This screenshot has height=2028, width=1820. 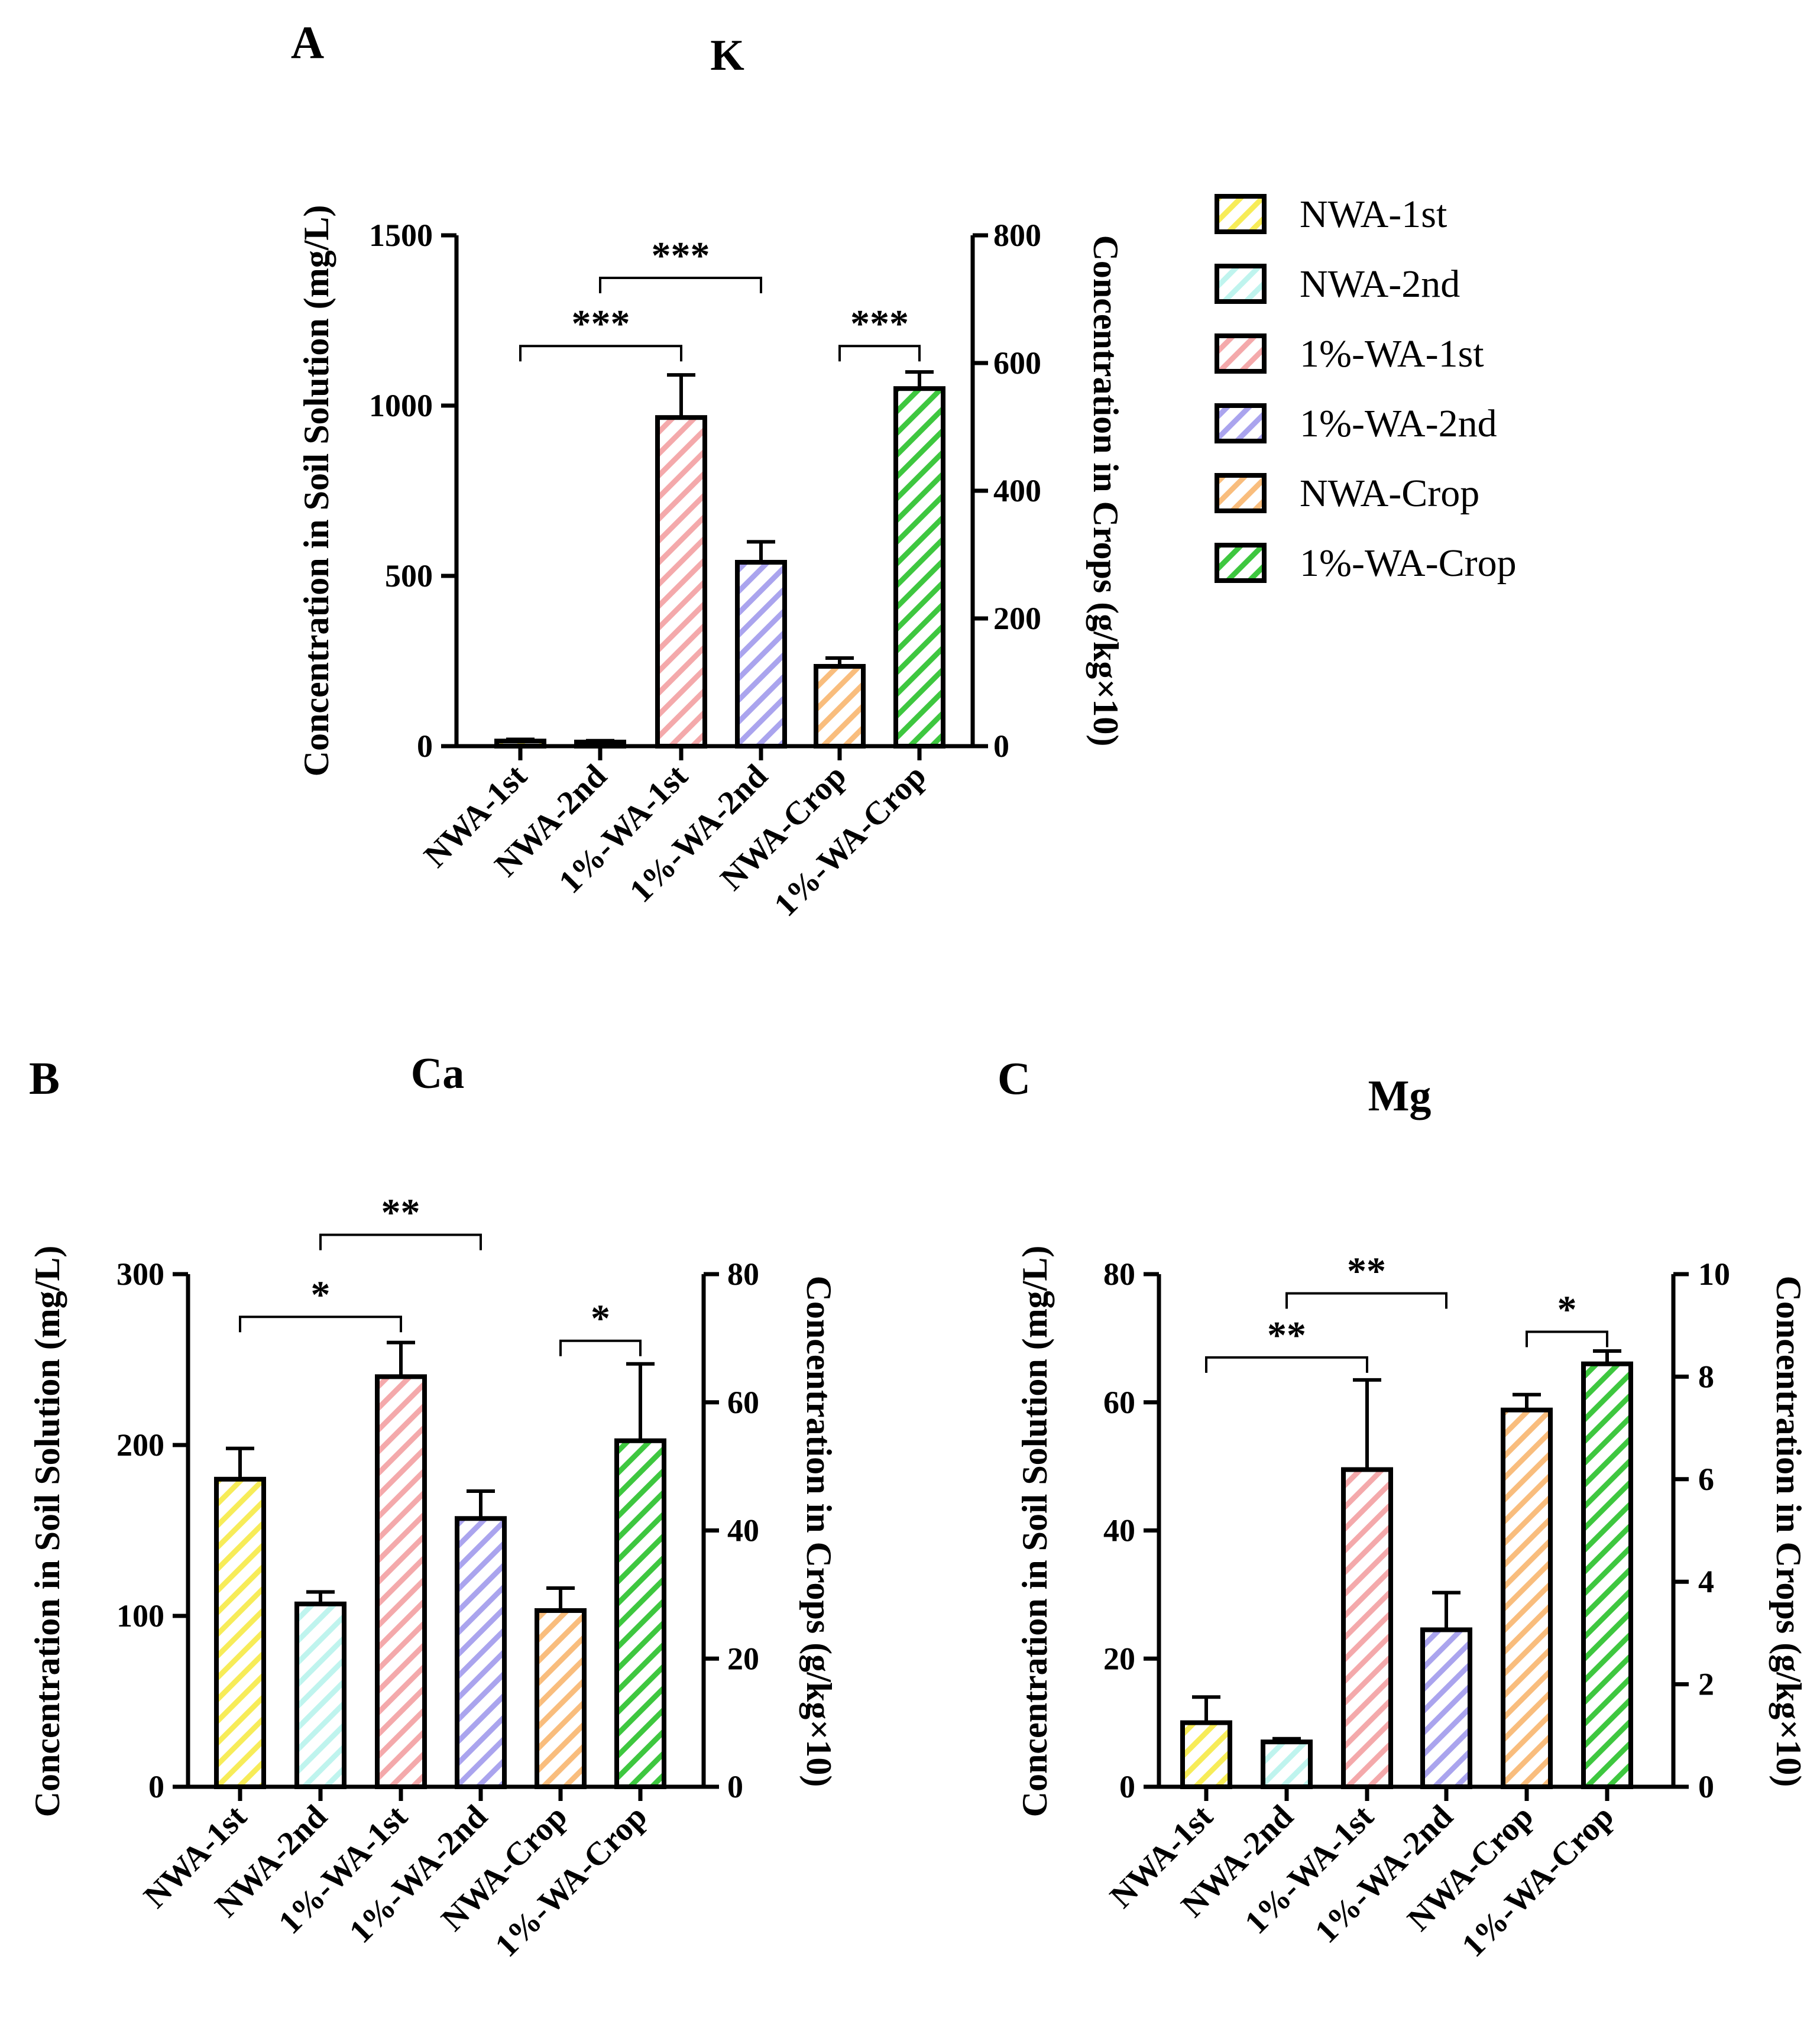 What do you see at coordinates (140, 1616) in the screenshot?
I see `left-tick-label: 100` at bounding box center [140, 1616].